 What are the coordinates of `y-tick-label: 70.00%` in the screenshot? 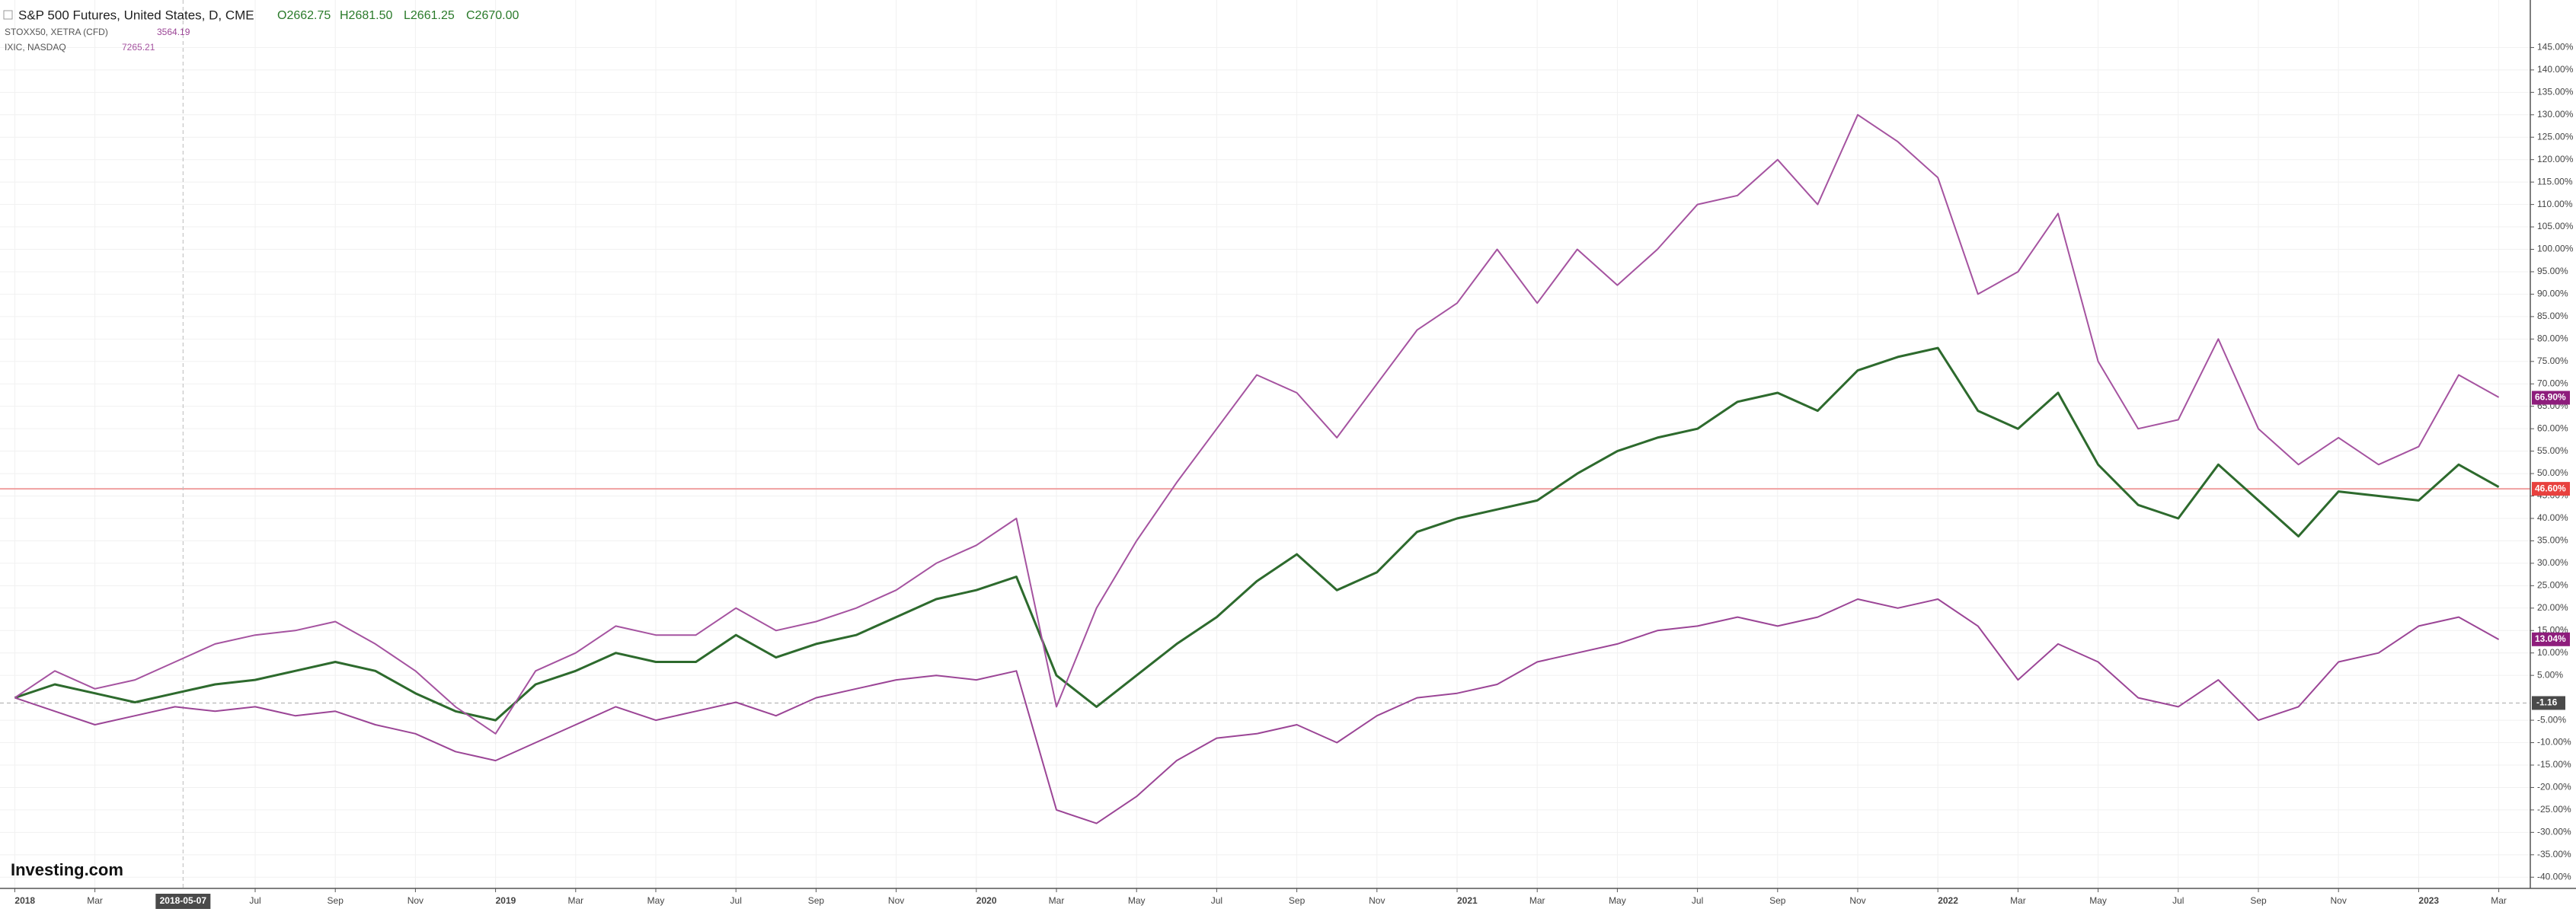 It's located at (2552, 383).